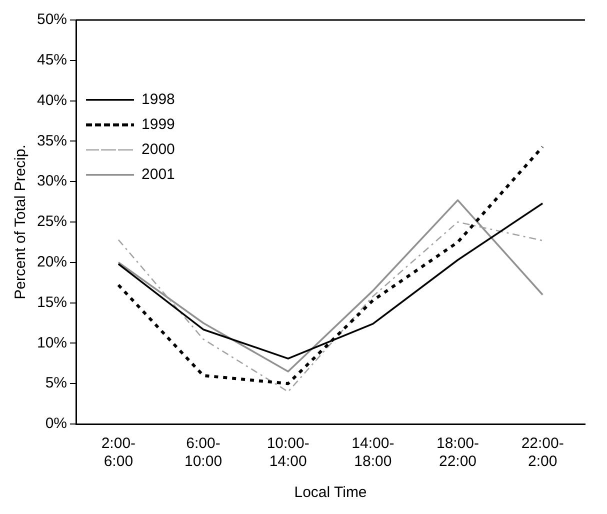  I want to click on x-axis-title: Local Time, so click(330, 493).